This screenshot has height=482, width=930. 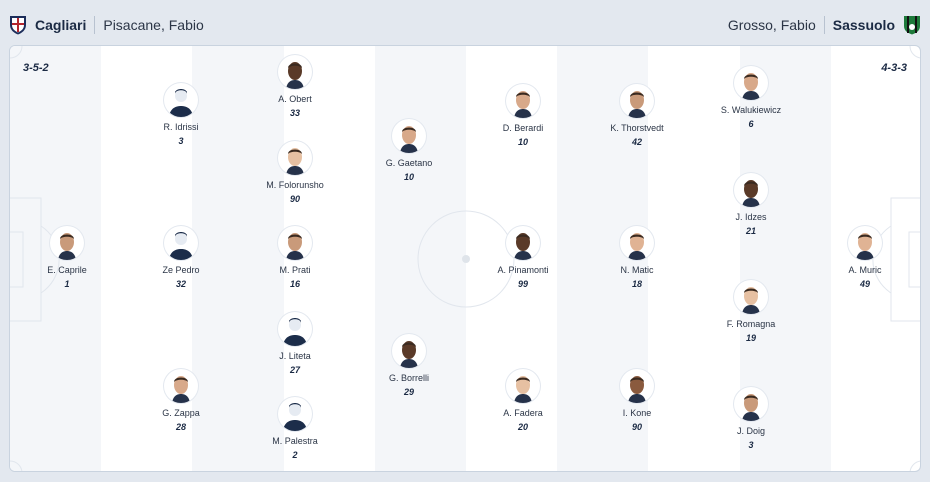 I want to click on player-name: J. Liteta, so click(x=295, y=356).